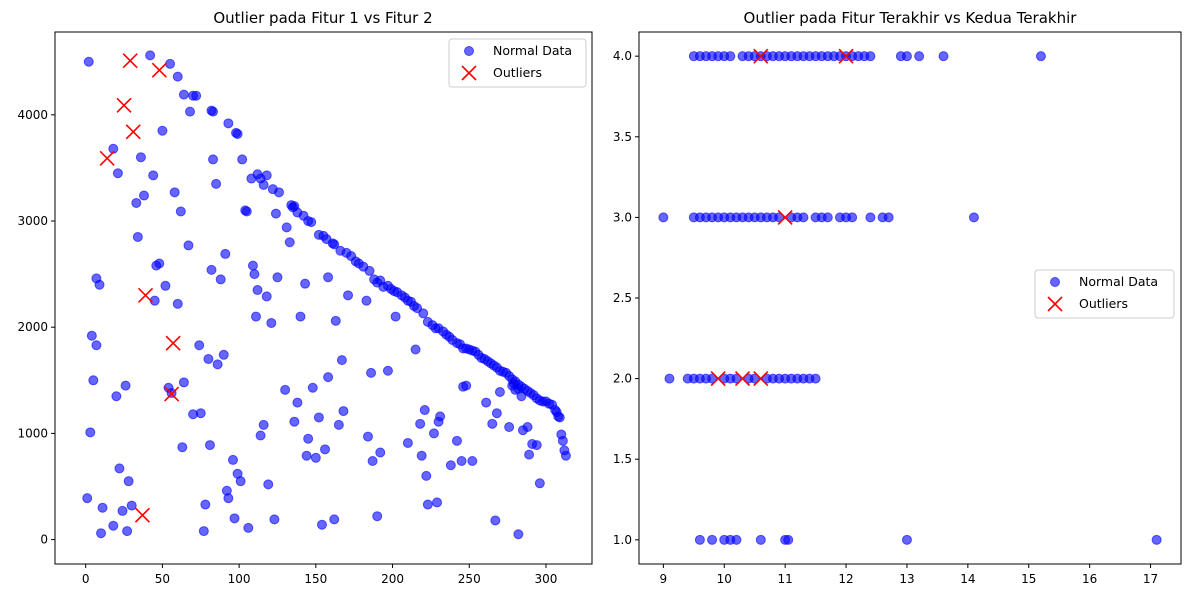  Describe the element at coordinates (546, 579) in the screenshot. I see `chart-left-x-tick-label: 300` at that location.